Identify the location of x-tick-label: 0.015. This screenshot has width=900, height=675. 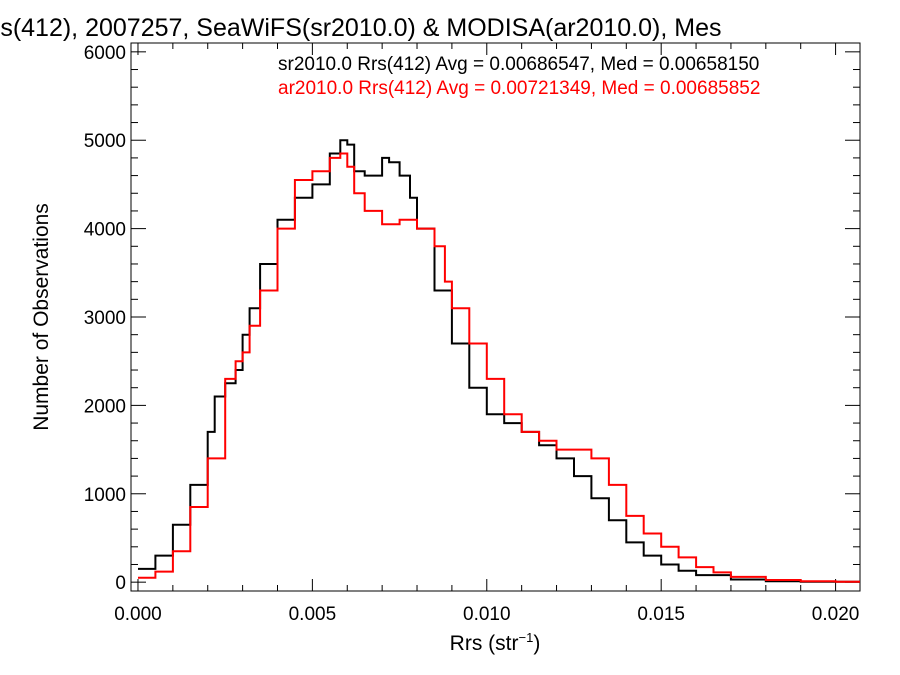
(661, 614).